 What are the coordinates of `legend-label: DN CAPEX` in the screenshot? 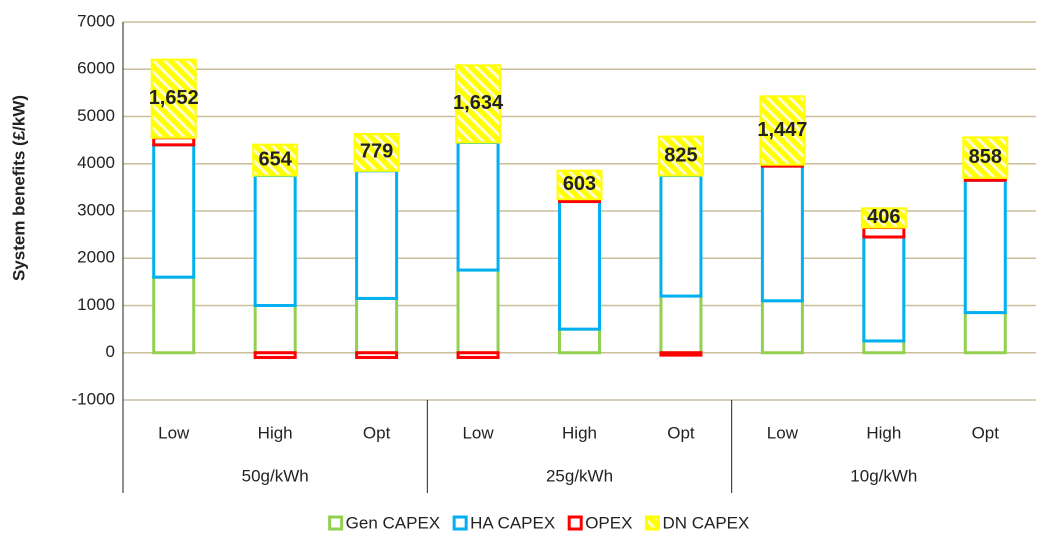 It's located at (705, 522).